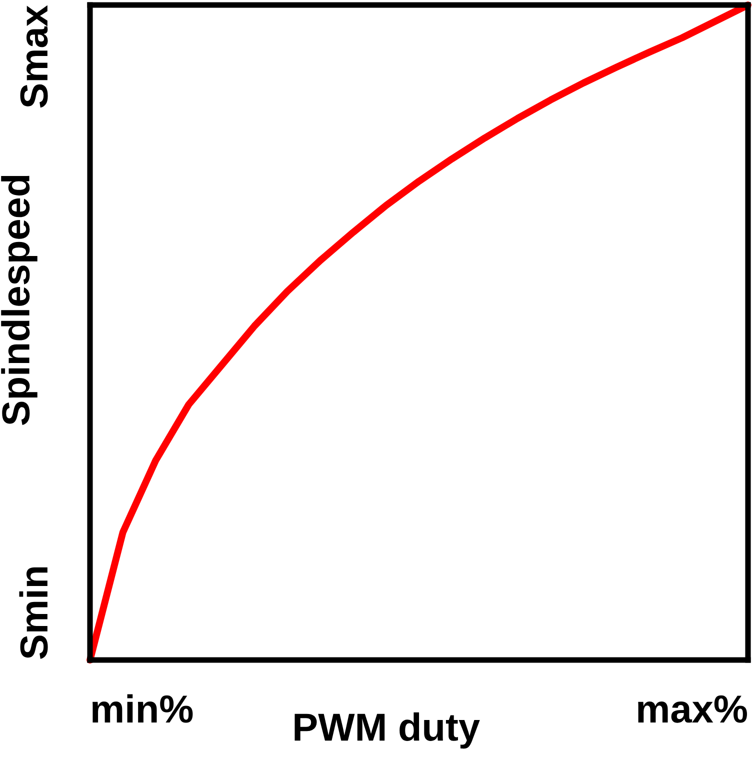  What do you see at coordinates (142, 708) in the screenshot?
I see `text: min%` at bounding box center [142, 708].